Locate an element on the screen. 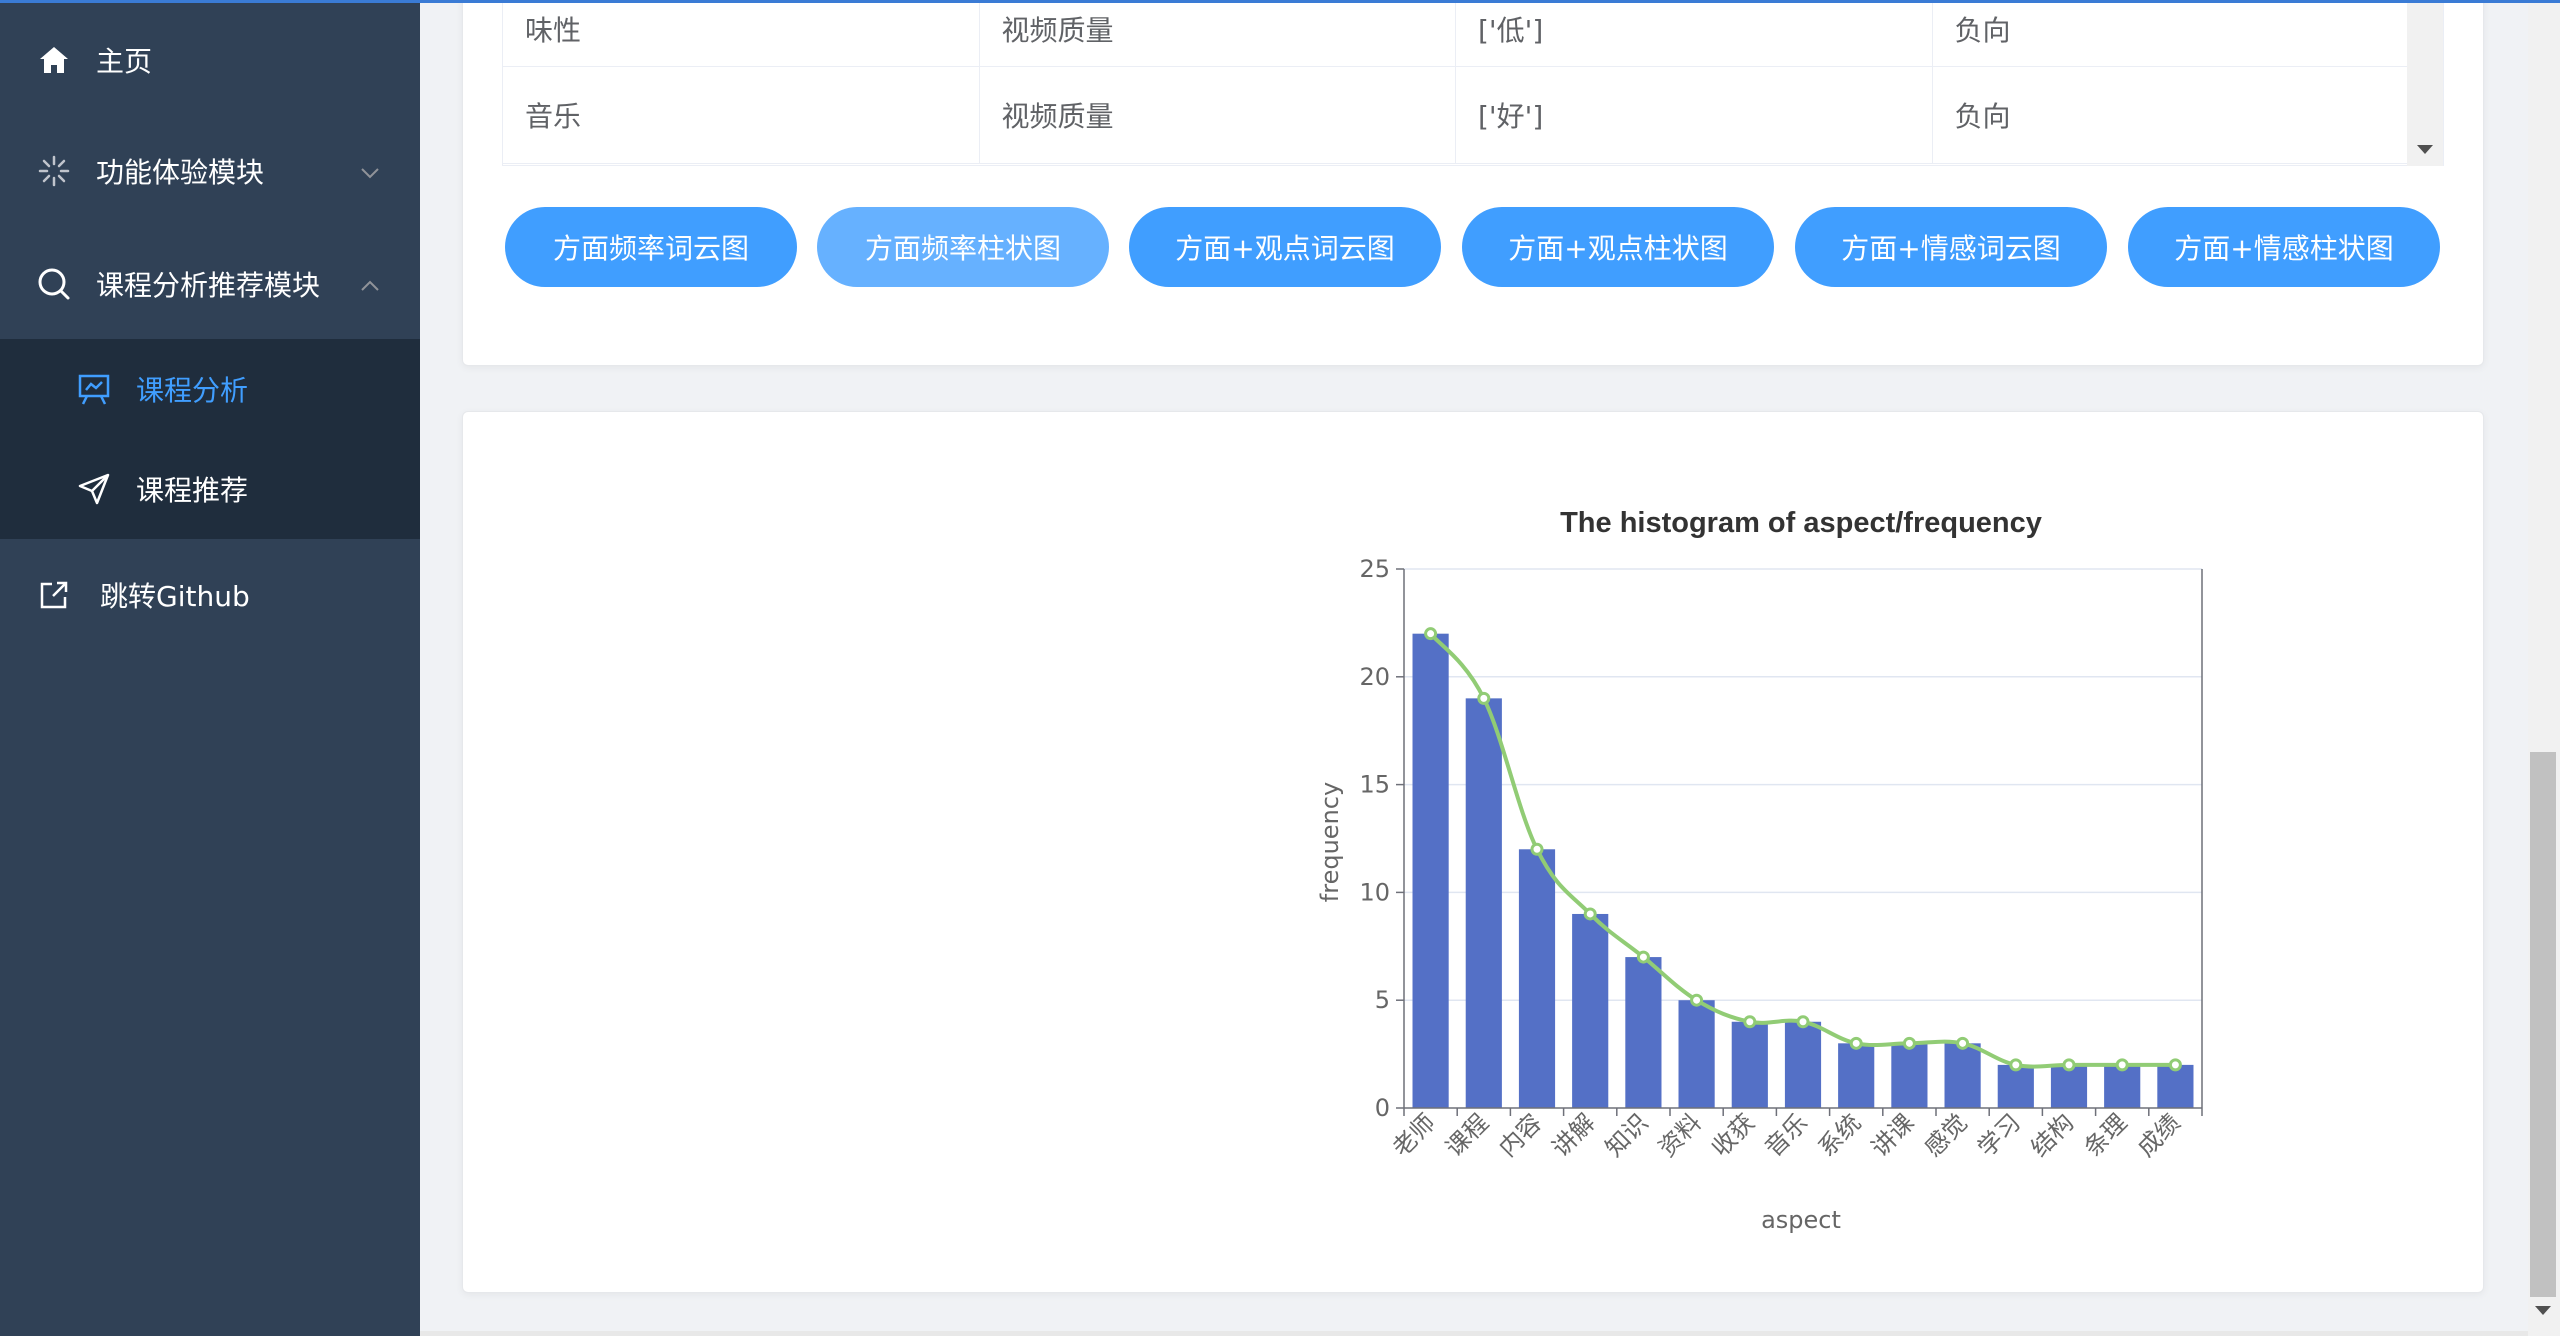 The height and width of the screenshot is (1336, 2560). sidebar-item-github: 跳转Github is located at coordinates (210, 595).